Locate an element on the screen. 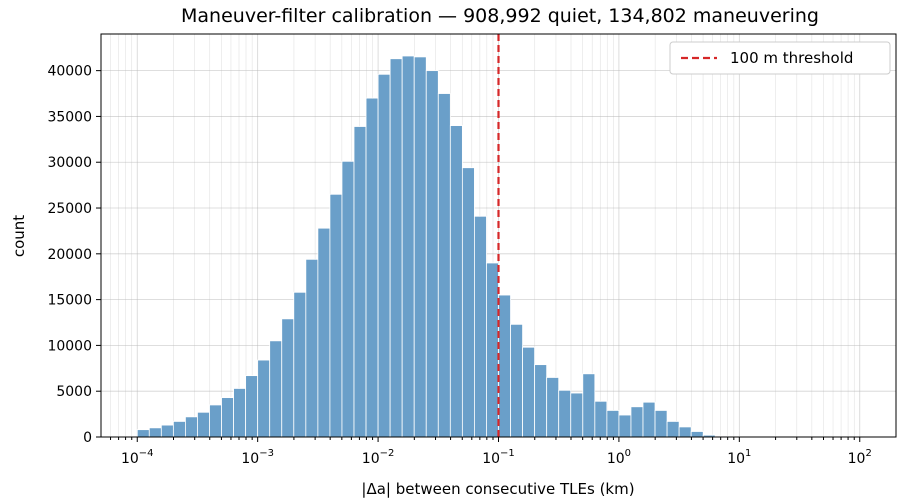  y-tick-label: 10000 is located at coordinates (69, 346).